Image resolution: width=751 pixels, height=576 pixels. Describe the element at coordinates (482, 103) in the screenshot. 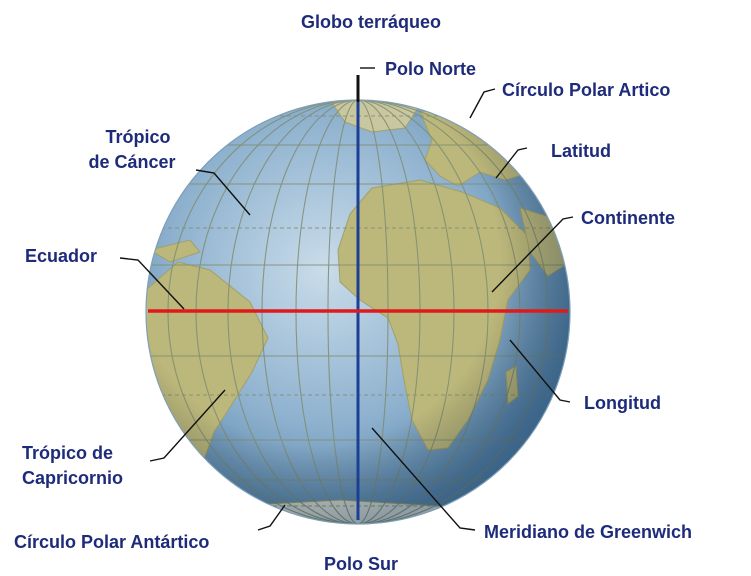

I see `leader-circulo-polar-artico` at that location.